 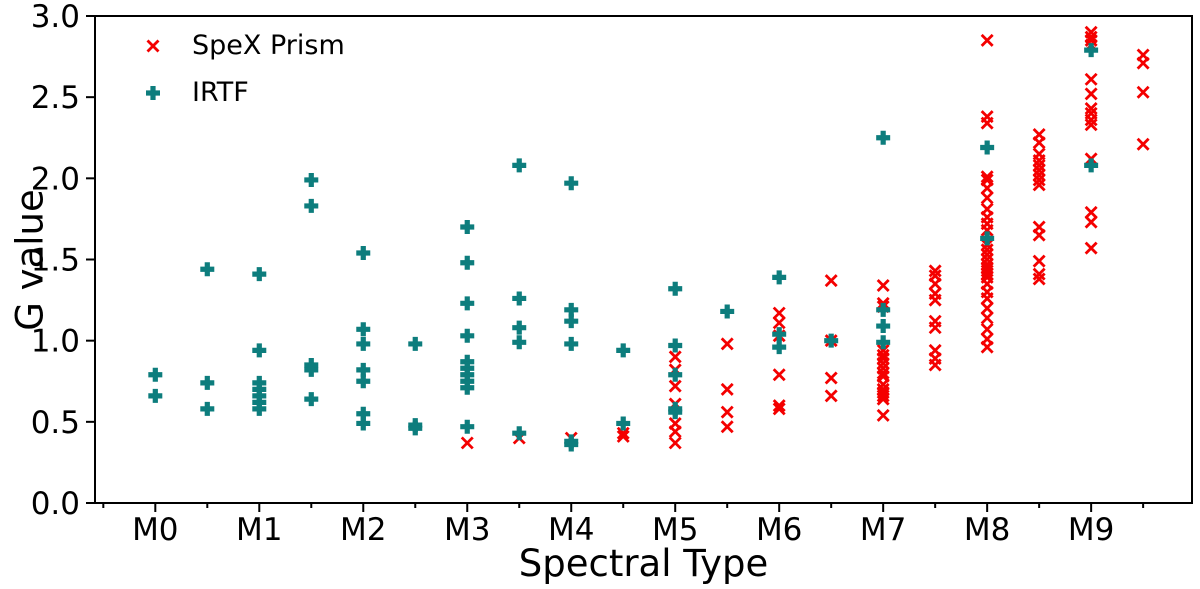 What do you see at coordinates (467, 530) in the screenshot?
I see `x-tick-label: M3` at bounding box center [467, 530].